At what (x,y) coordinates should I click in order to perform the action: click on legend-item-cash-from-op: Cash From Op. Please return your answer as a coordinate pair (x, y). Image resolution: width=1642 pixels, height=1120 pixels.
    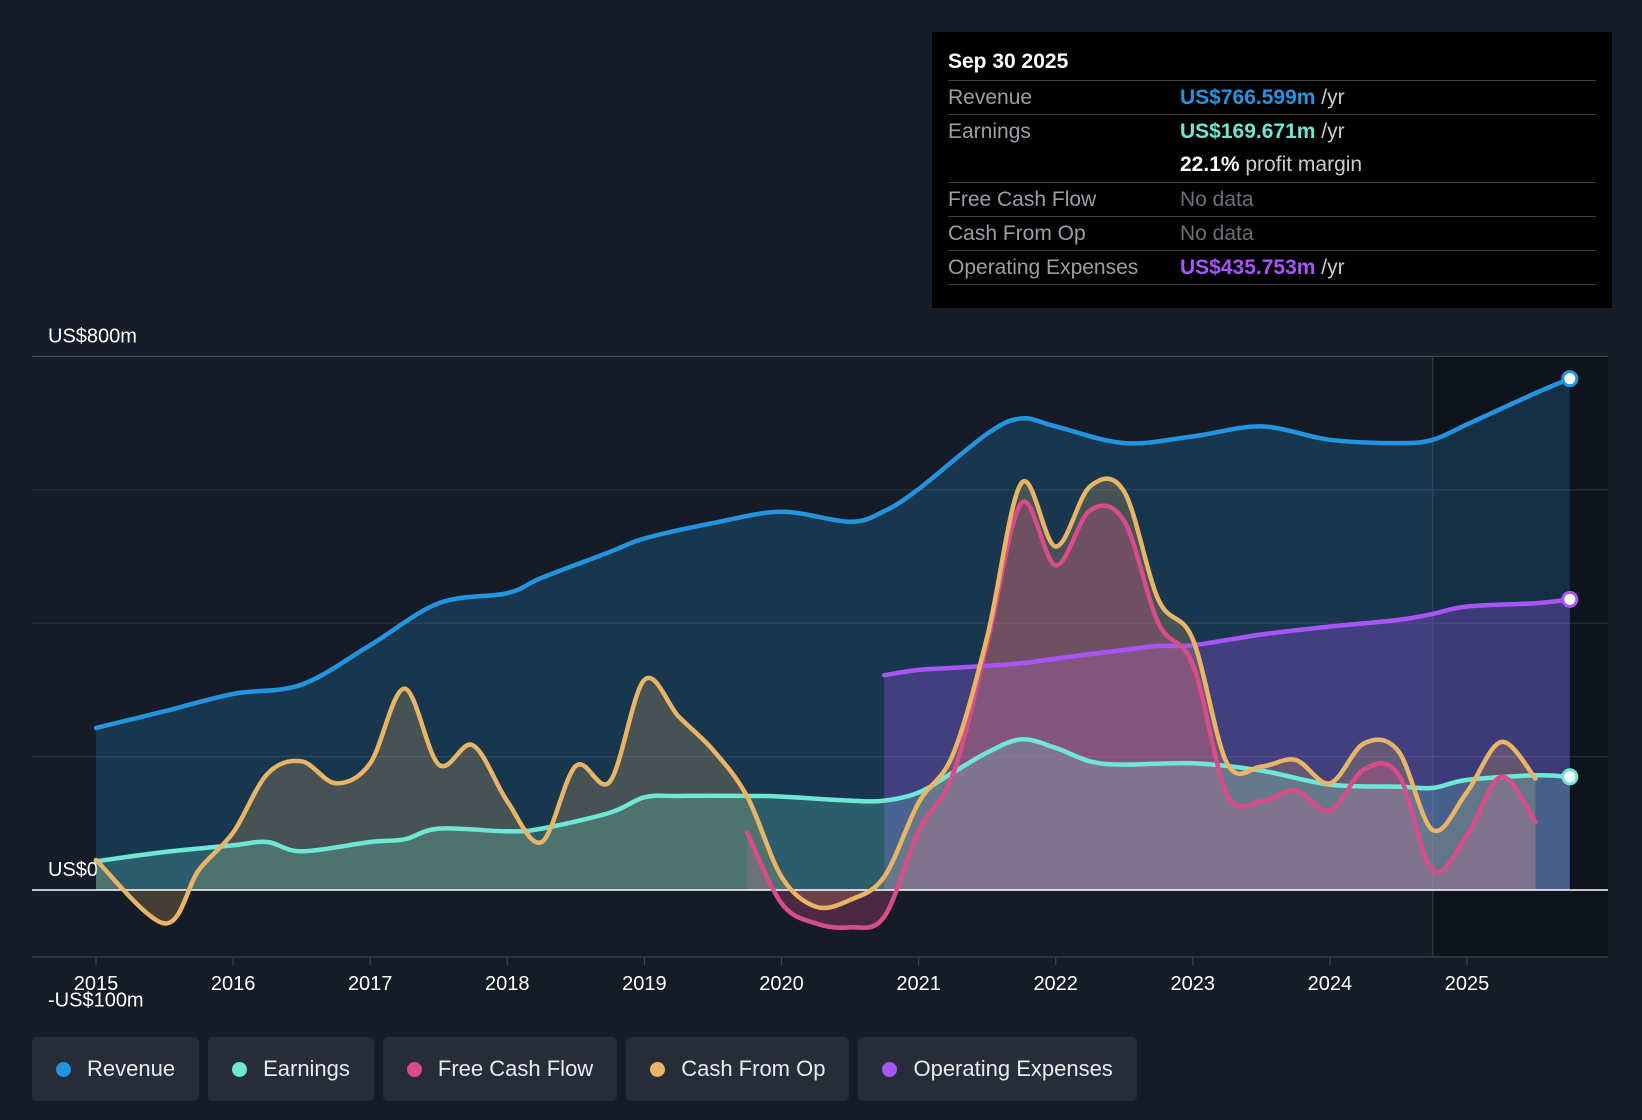
    Looking at the image, I should click on (738, 1069).